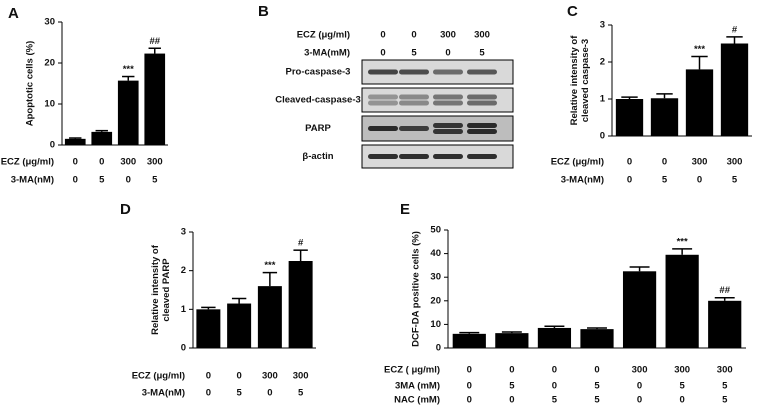 The image size is (778, 405). Describe the element at coordinates (416, 289) in the screenshot. I see `y-axis-label: DCF-DA positive cells (%)` at that location.